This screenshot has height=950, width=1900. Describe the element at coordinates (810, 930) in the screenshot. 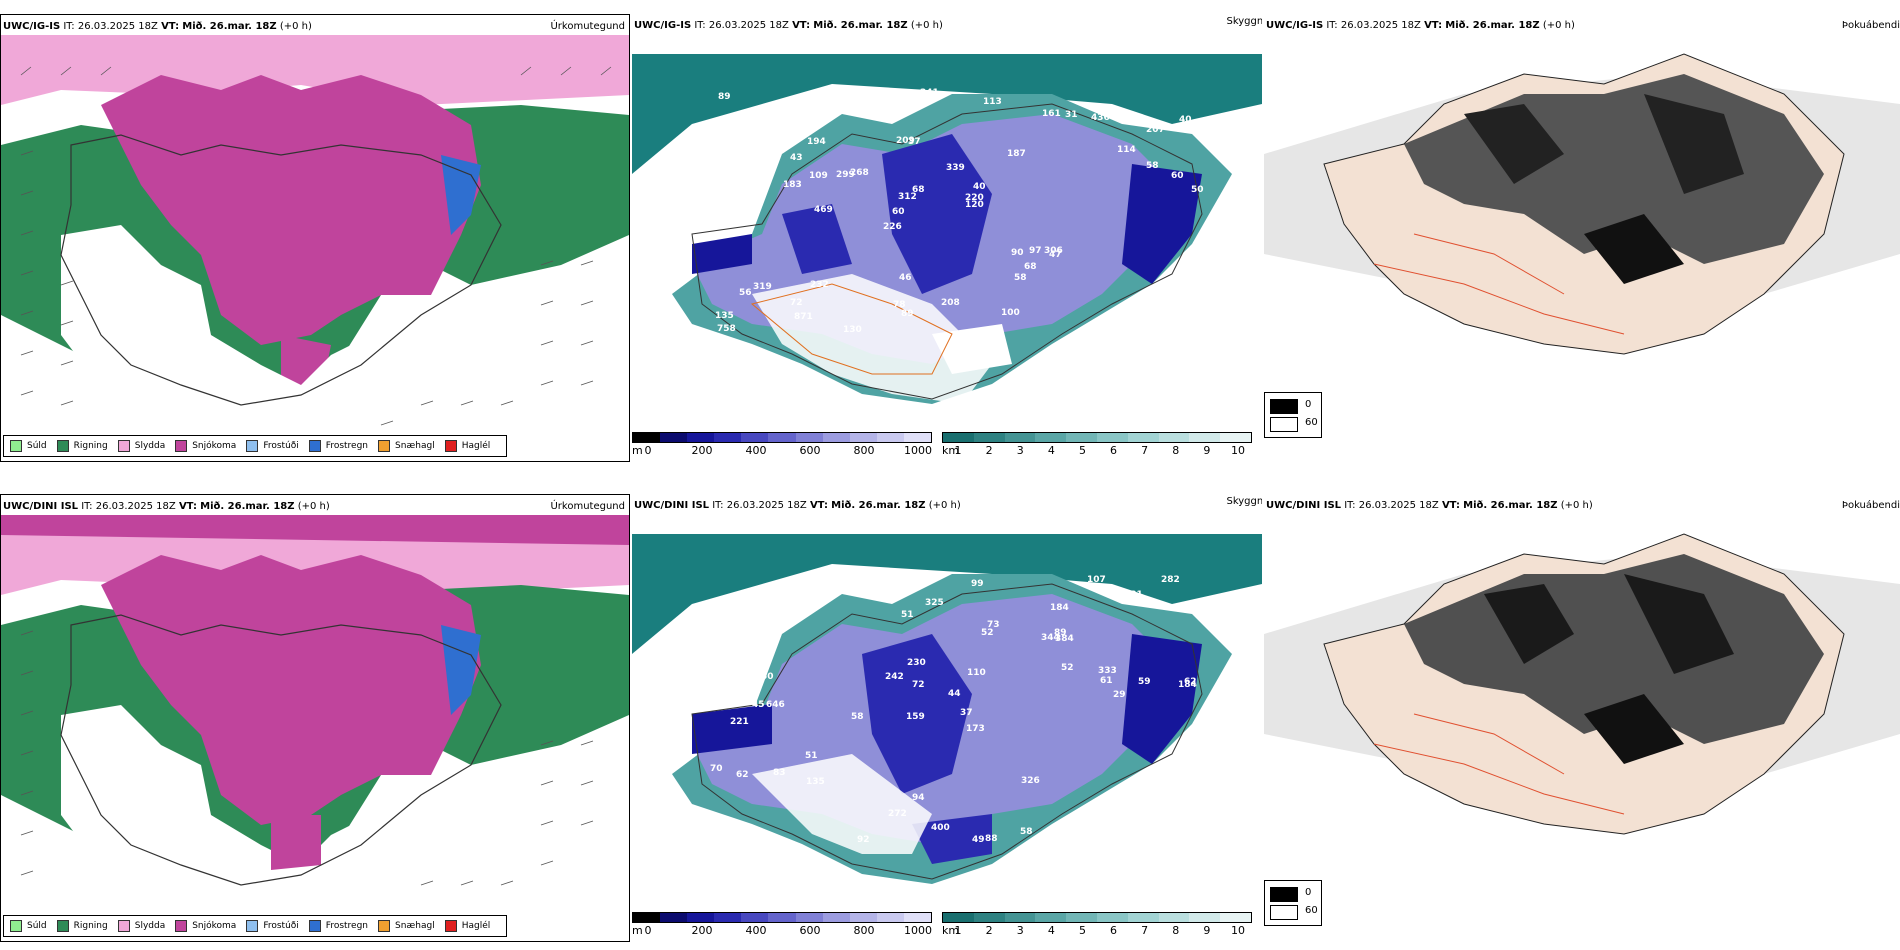

I see `colorbar-tick: 600` at that location.